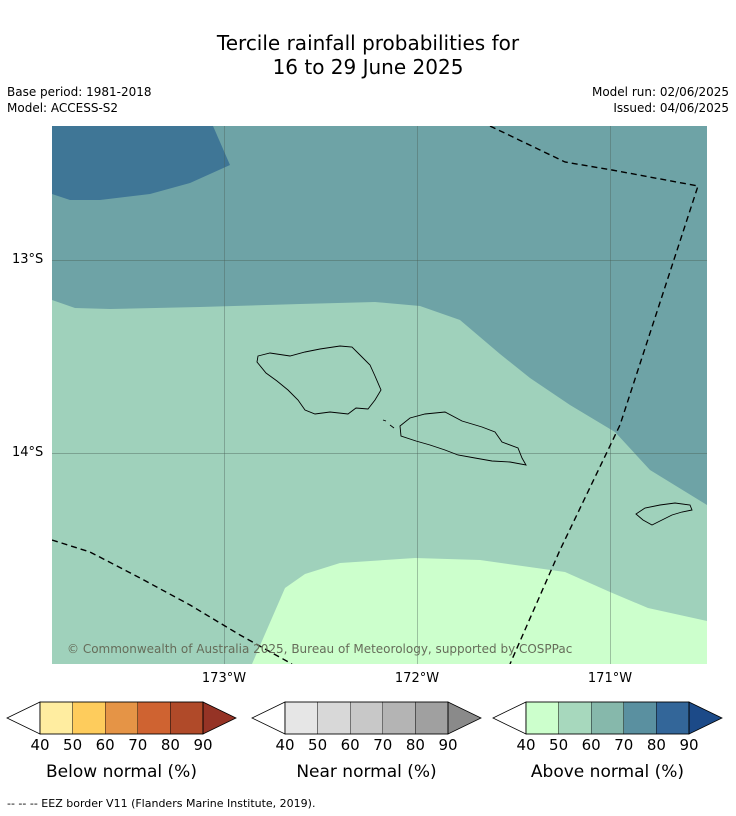 The width and height of the screenshot is (736, 816). I want to click on lon-label-171w: 171°W, so click(610, 678).